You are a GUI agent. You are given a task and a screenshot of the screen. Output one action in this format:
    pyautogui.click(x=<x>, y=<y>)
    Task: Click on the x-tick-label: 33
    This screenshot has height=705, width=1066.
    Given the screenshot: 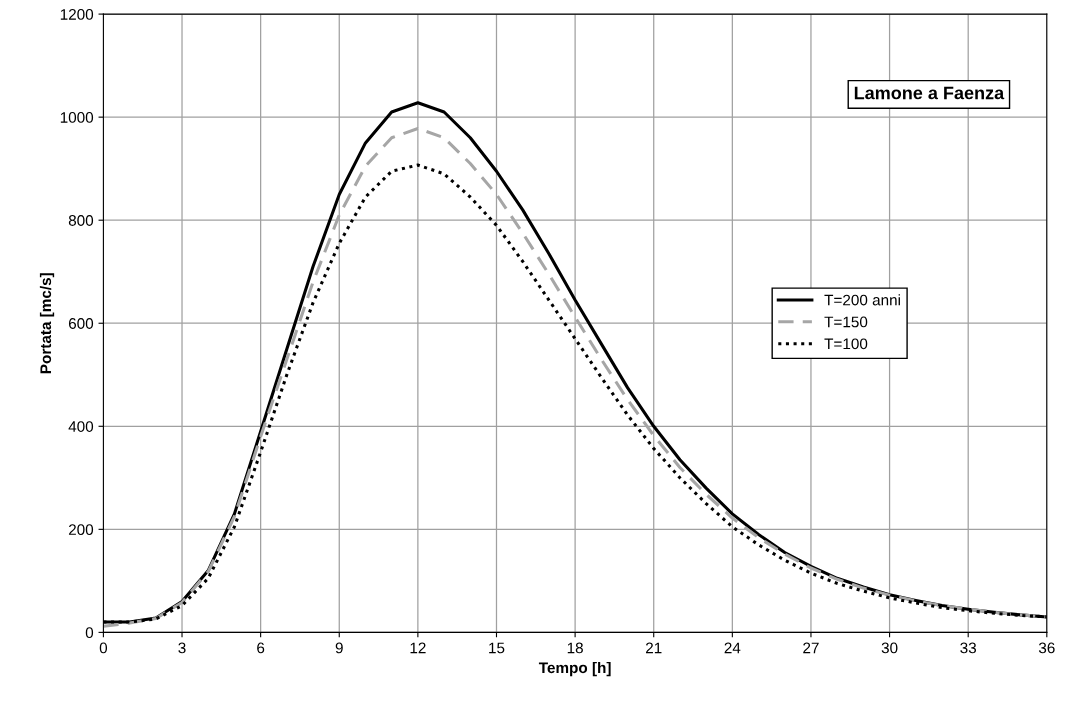 What is the action you would take?
    pyautogui.click(x=968, y=648)
    